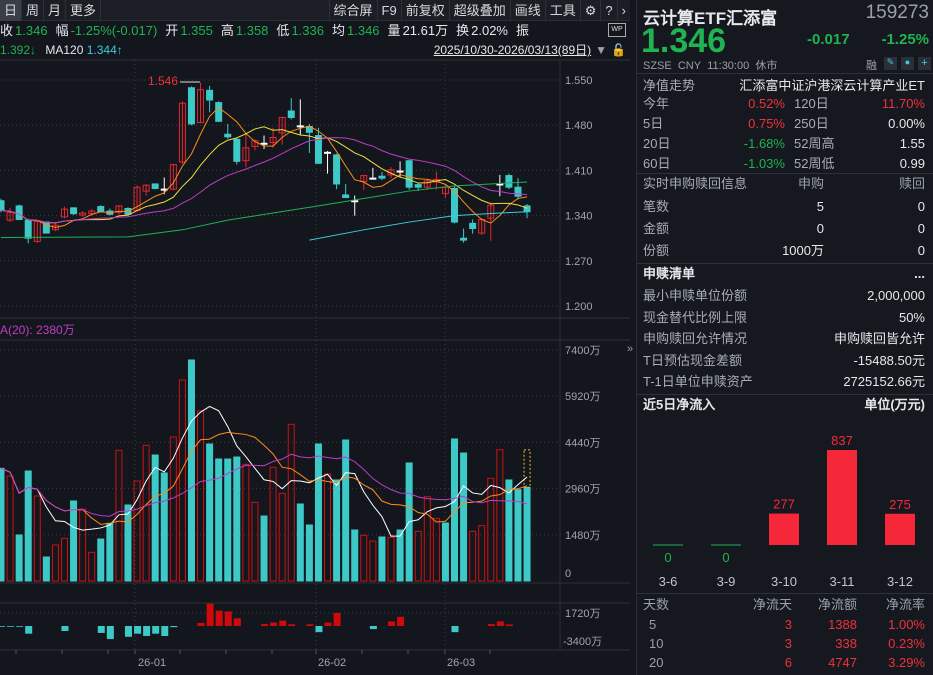 The image size is (933, 675). I want to click on realtime-row: 份额 1000万 0, so click(784, 251).